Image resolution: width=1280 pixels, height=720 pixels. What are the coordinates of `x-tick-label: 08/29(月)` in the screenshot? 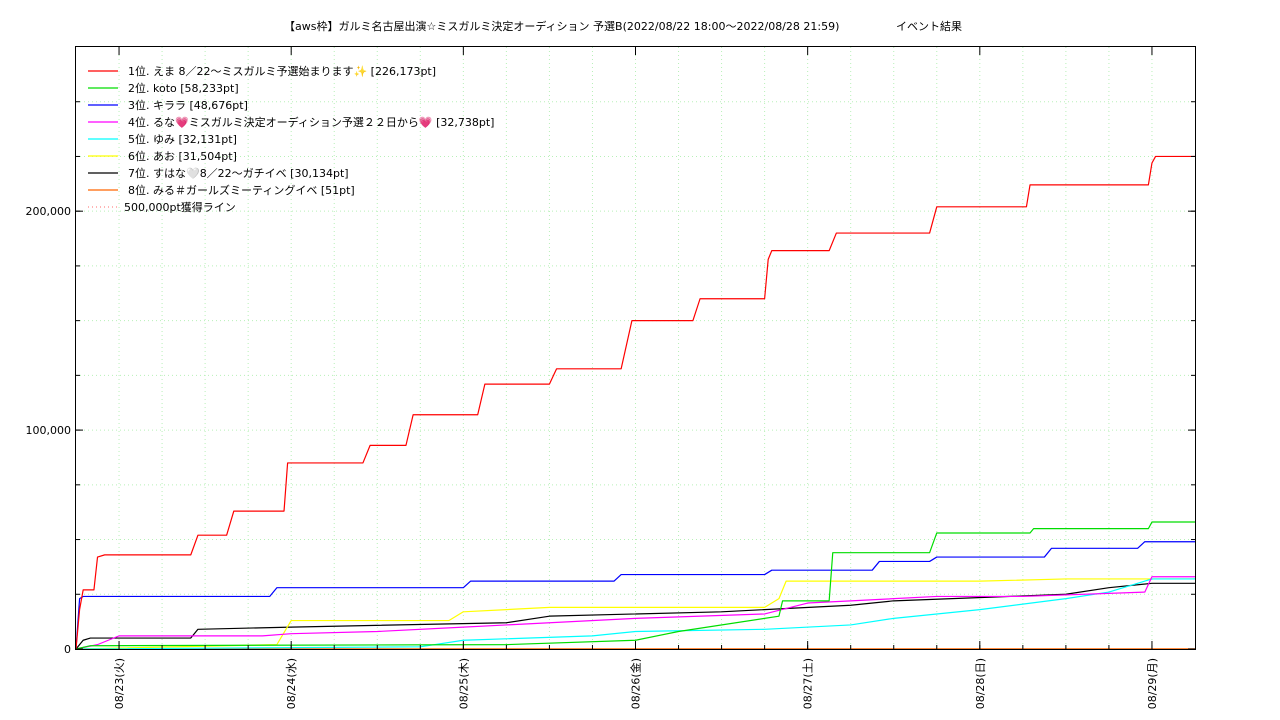 It's located at (1152, 683).